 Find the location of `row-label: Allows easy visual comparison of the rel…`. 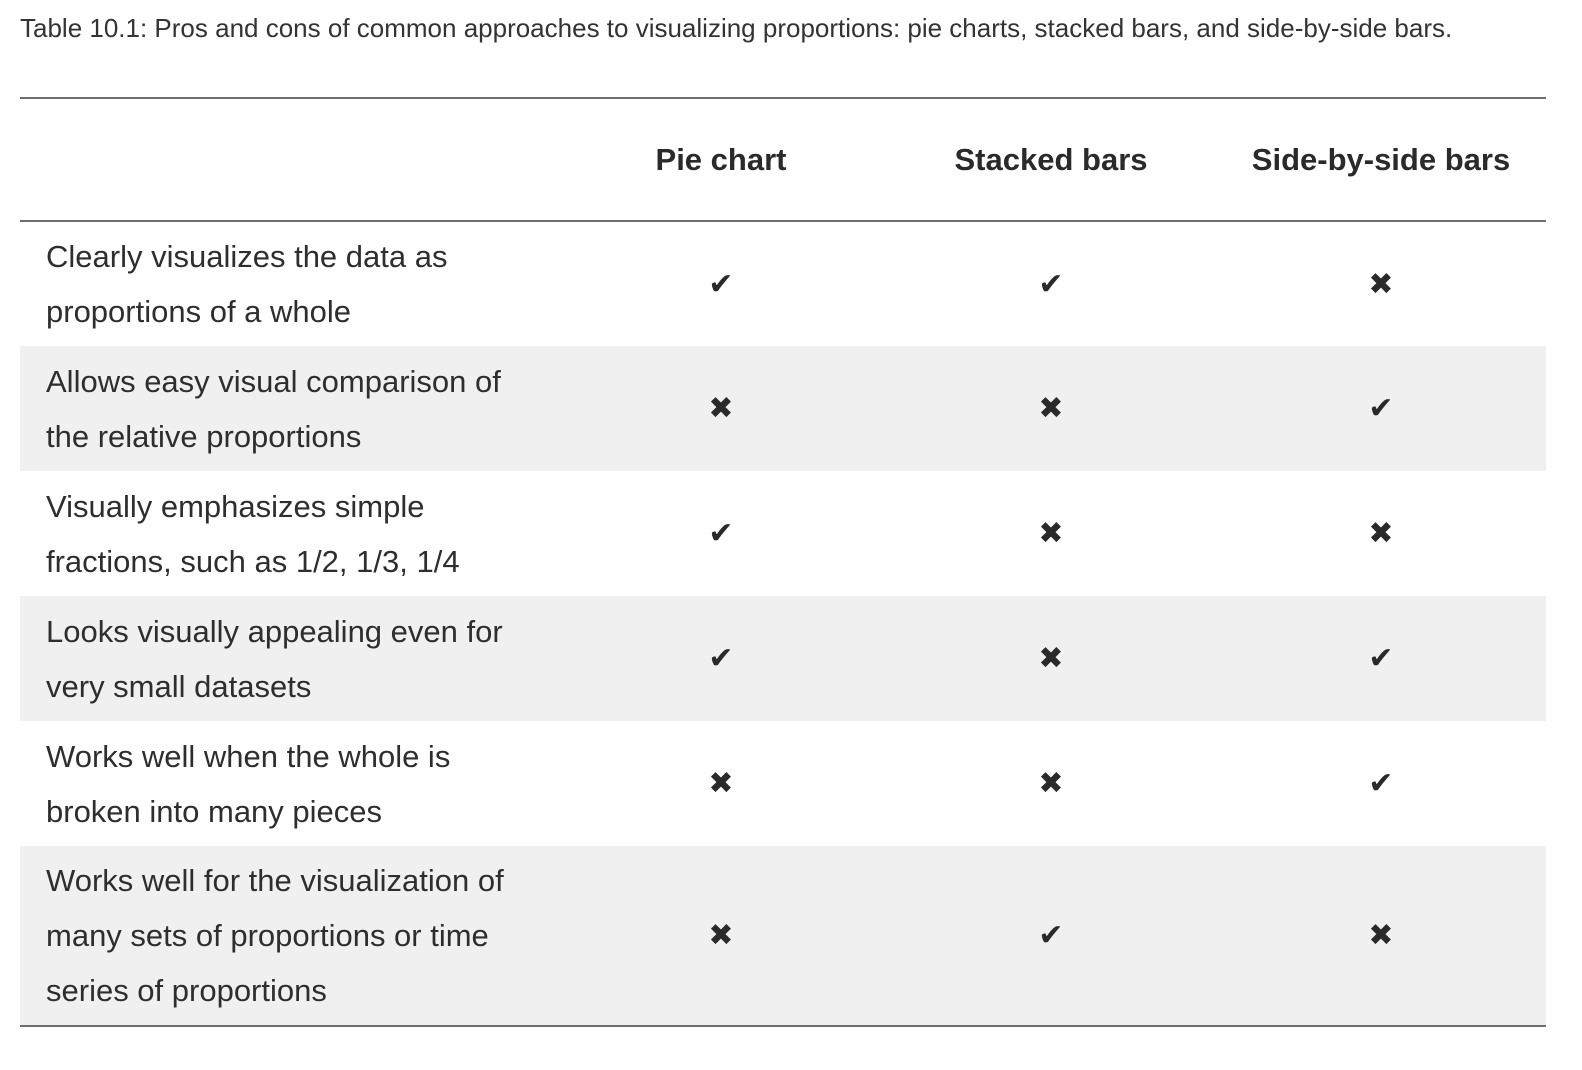

row-label: Allows easy visual comparison of the rel… is located at coordinates (288, 408).